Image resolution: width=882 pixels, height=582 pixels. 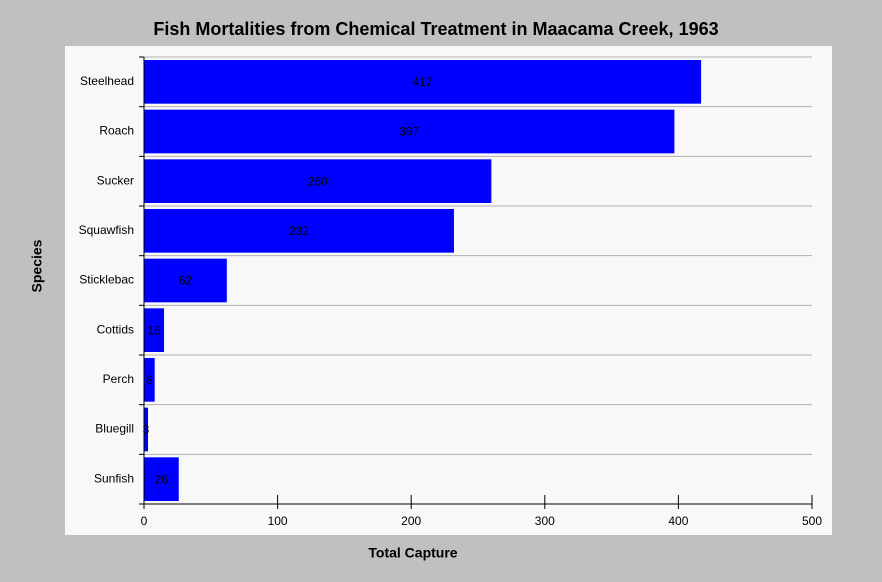 I want to click on y-tick-label: Perch, so click(x=118, y=379).